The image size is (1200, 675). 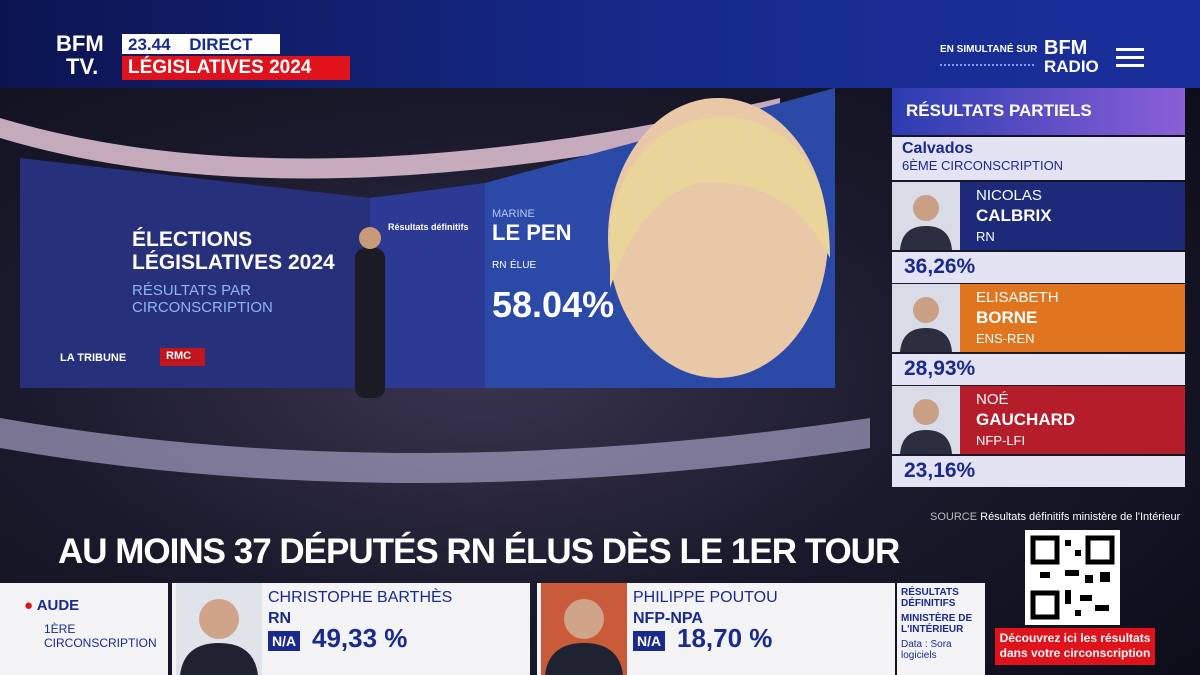 I want to click on party: NFP-LFI, so click(x=1001, y=440).